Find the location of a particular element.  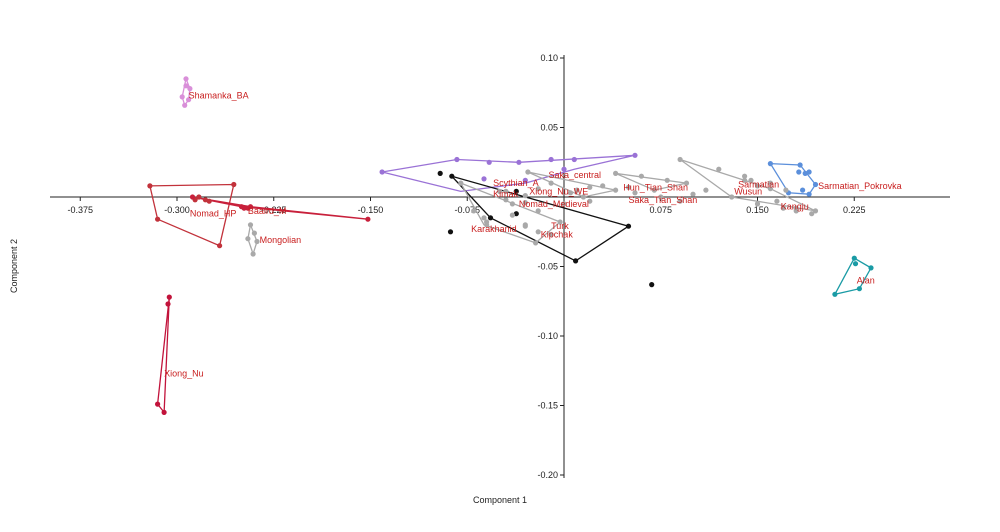

label-Hun_Tian_Shan: Hun_Tian_Shan is located at coordinates (655, 187).